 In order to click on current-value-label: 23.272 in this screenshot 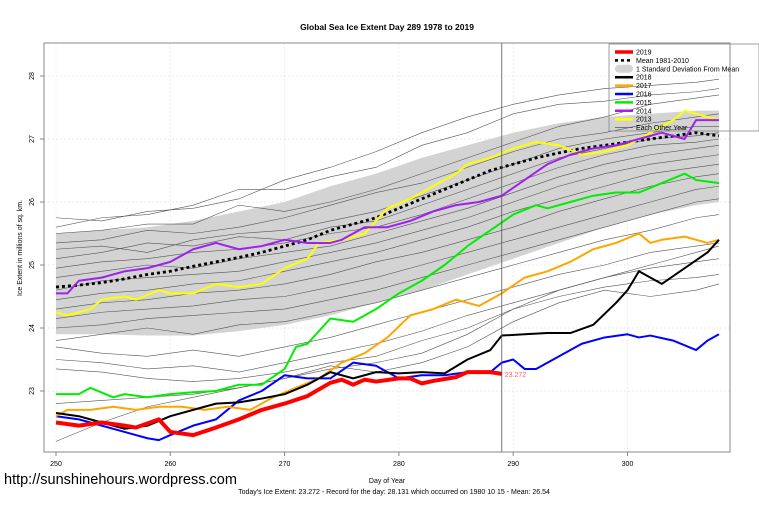, I will do `click(516, 375)`.